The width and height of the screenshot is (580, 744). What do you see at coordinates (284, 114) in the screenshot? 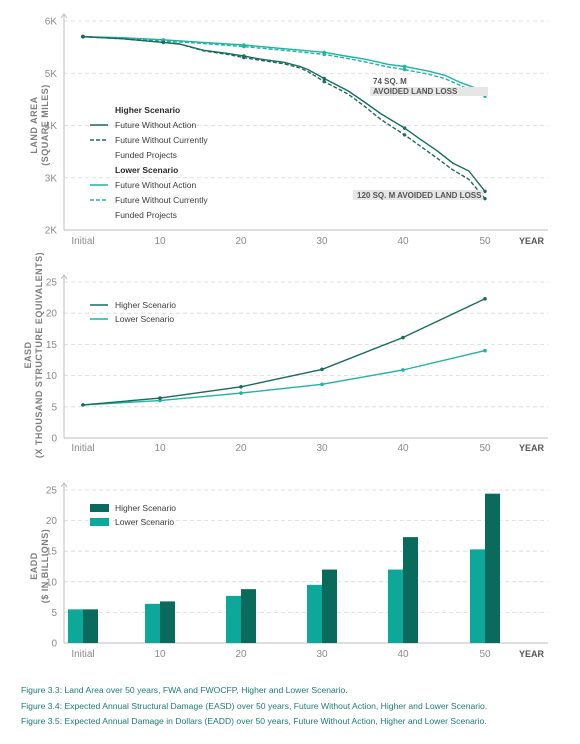
I see `series-line-higher_fwa` at bounding box center [284, 114].